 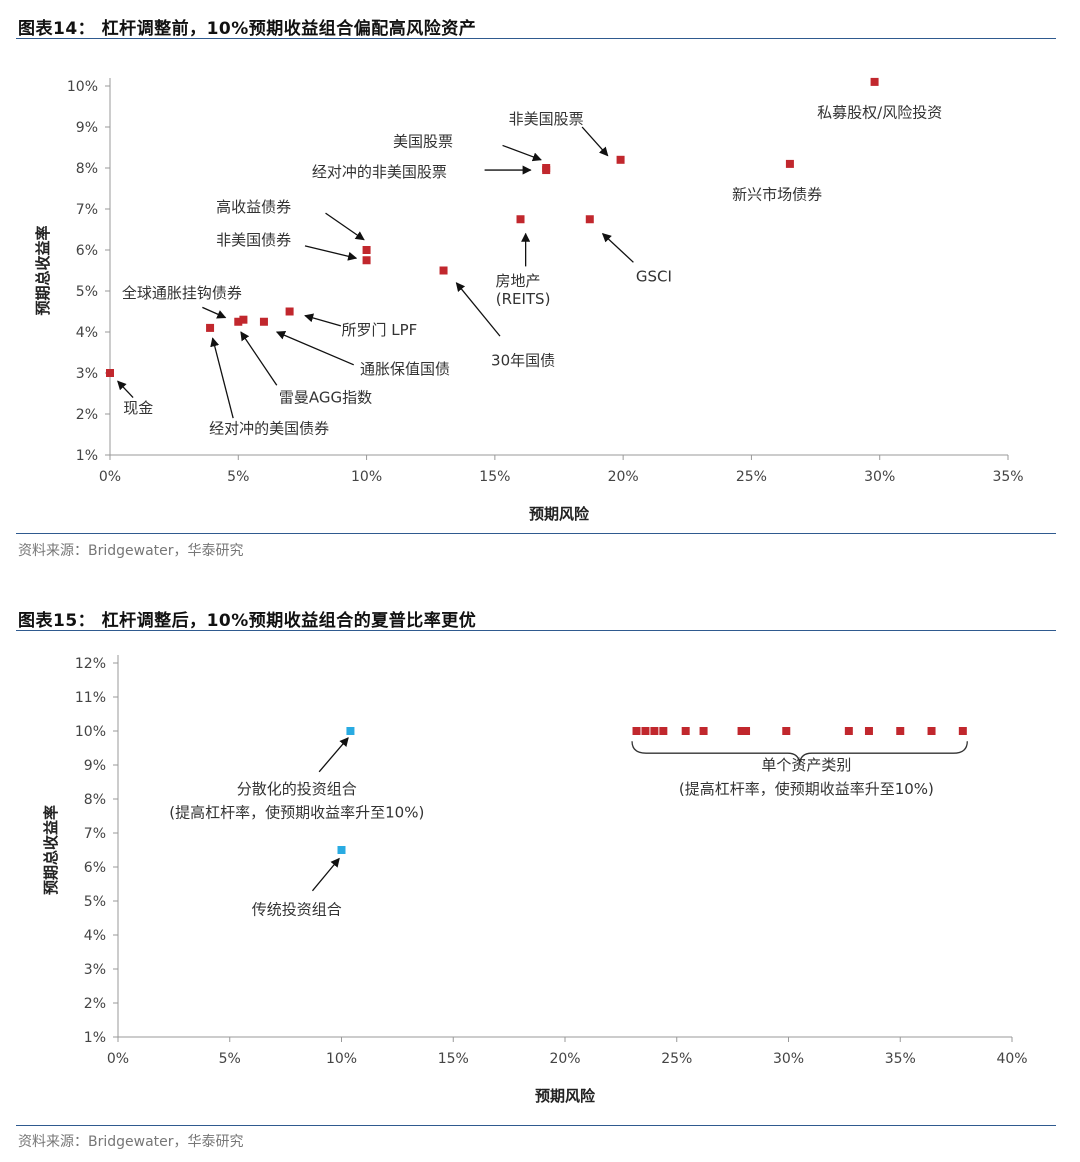 I want to click on annotation-label: 通胀保值国债, so click(x=405, y=369).